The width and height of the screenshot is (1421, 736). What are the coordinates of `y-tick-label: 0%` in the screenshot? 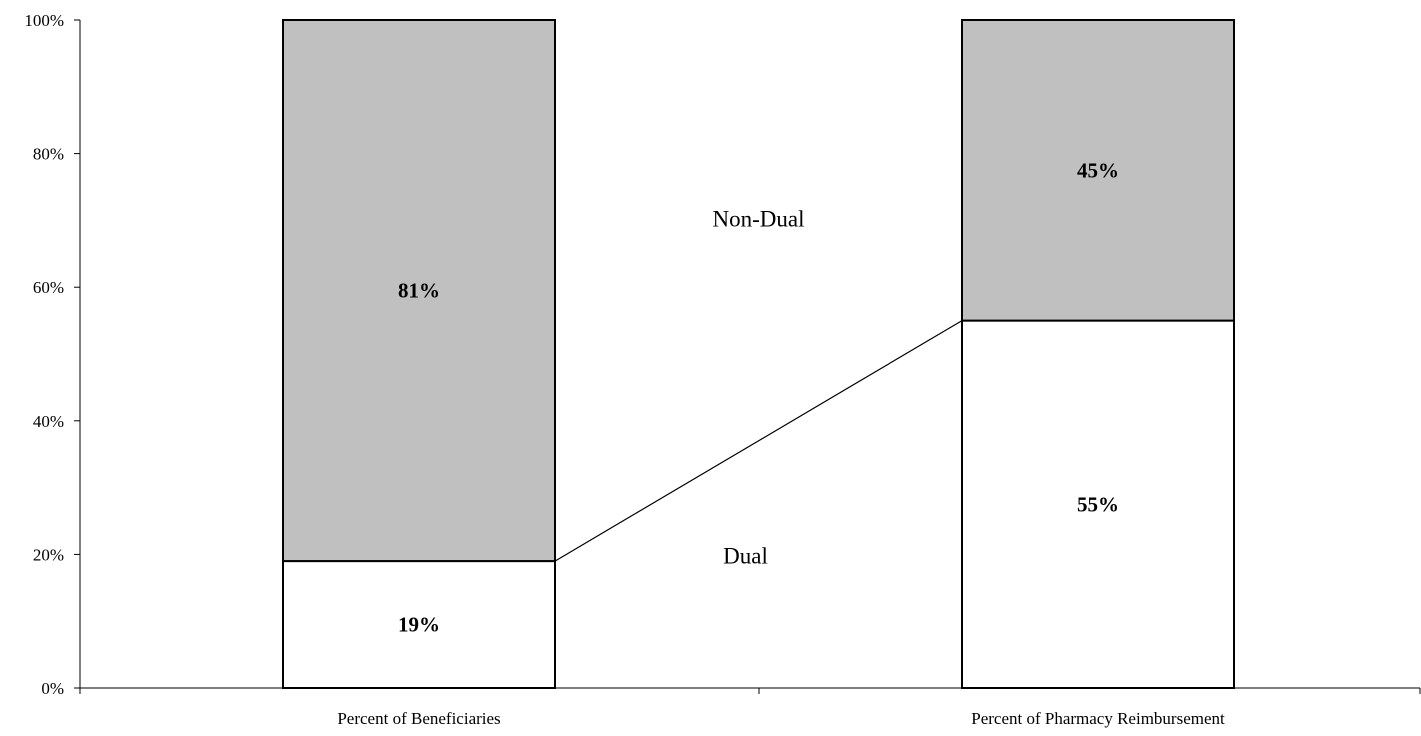 It's located at (52, 688).